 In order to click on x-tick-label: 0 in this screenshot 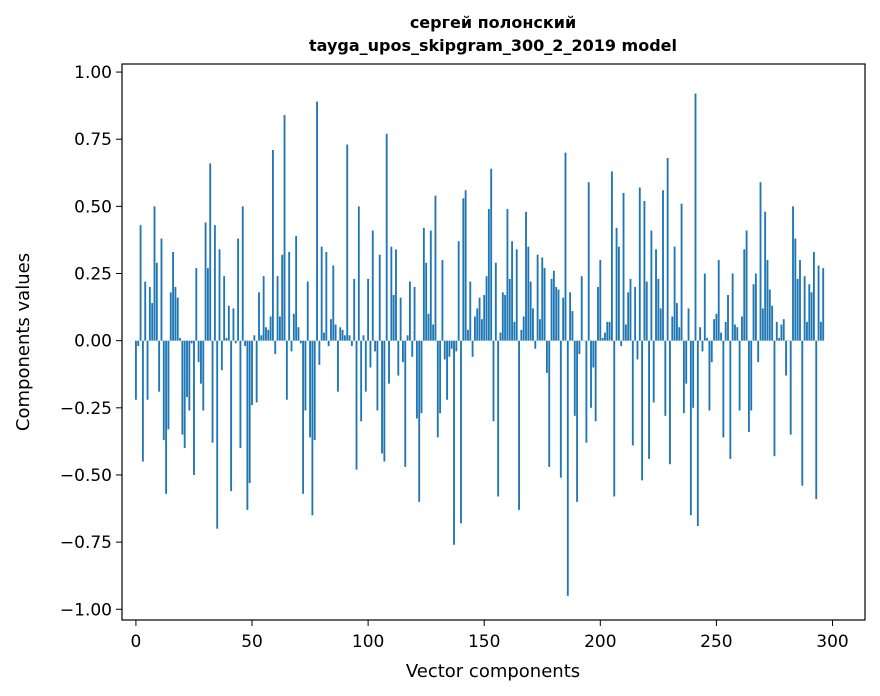, I will do `click(136, 642)`.